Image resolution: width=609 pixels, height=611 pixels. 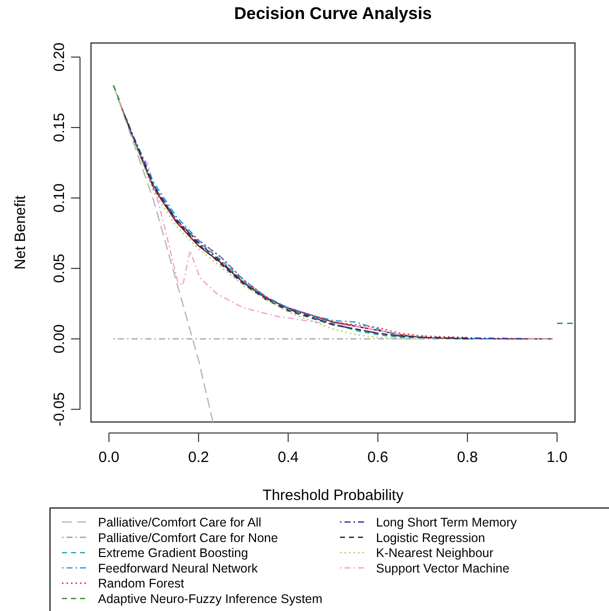 What do you see at coordinates (333, 13) in the screenshot?
I see `chart-title: Decision Curve Analysis` at bounding box center [333, 13].